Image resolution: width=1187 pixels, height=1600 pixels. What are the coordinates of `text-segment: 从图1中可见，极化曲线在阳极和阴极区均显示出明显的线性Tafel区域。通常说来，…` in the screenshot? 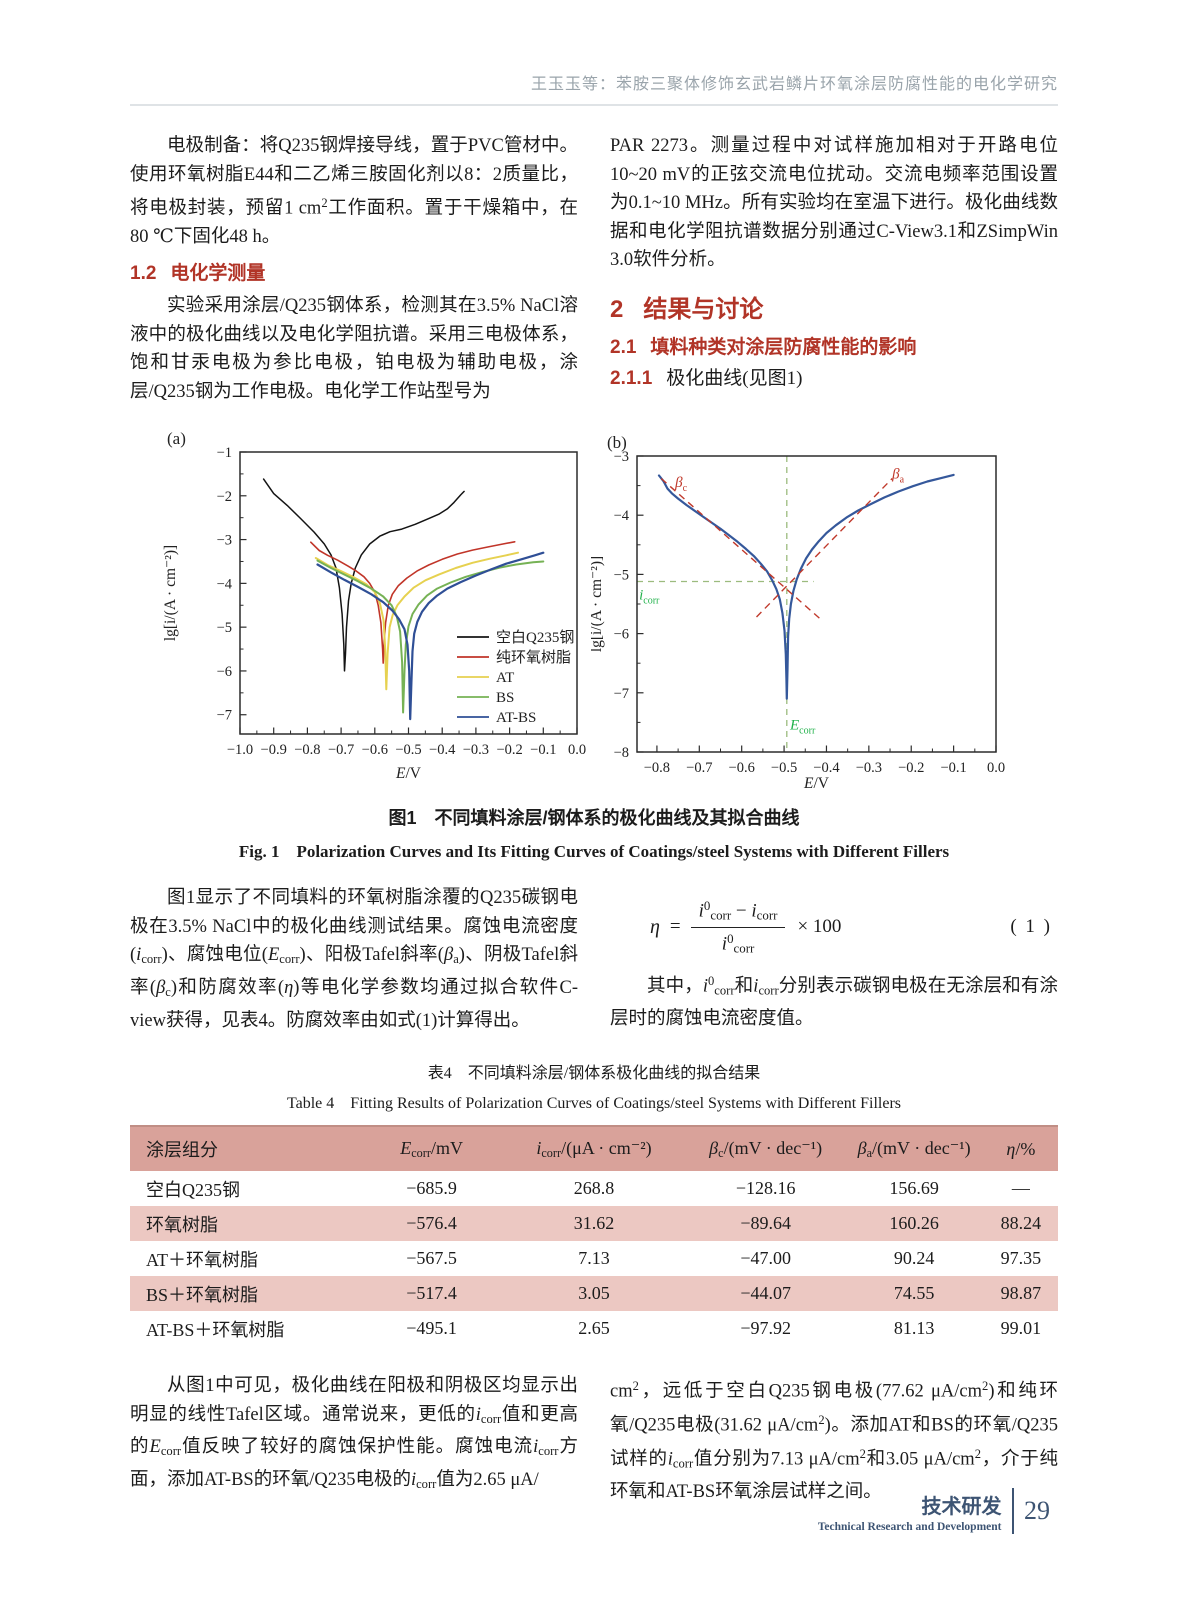 It's located at (354, 1400).